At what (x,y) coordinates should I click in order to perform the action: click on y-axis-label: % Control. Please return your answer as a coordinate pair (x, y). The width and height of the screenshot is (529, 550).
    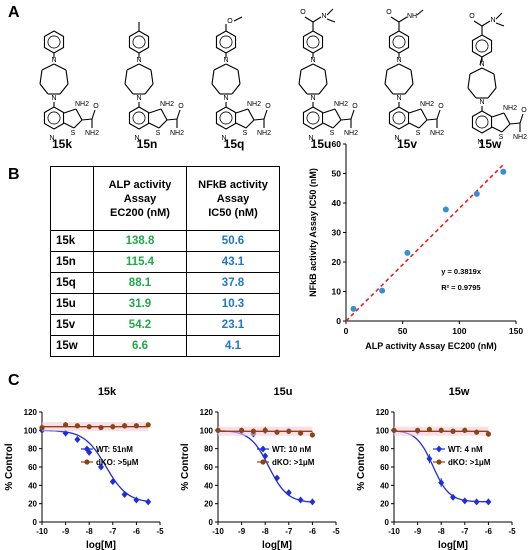
    Looking at the image, I should click on (9, 466).